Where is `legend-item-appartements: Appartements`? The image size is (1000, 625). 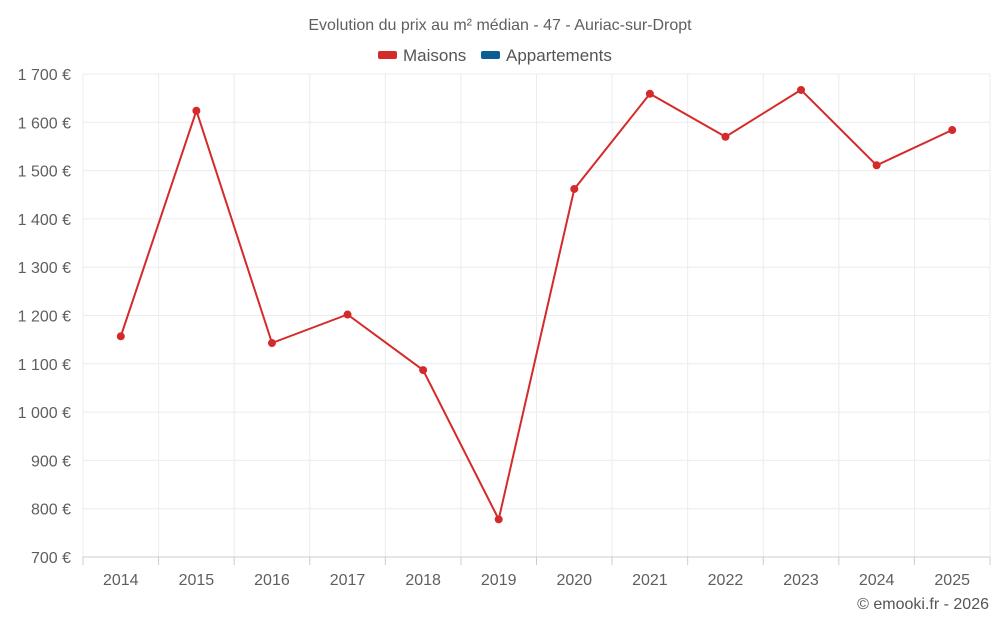 legend-item-appartements: Appartements is located at coordinates (546, 55).